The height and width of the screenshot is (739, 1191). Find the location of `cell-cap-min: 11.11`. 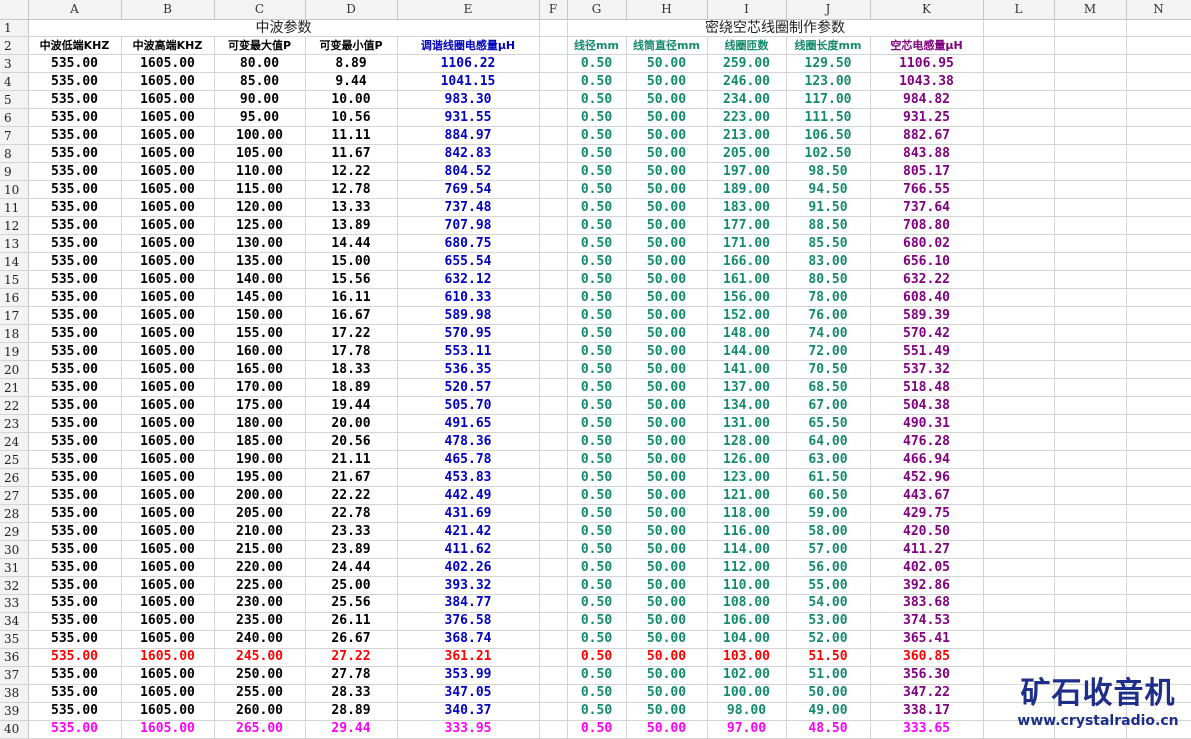

cell-cap-min: 11.11 is located at coordinates (351, 136).